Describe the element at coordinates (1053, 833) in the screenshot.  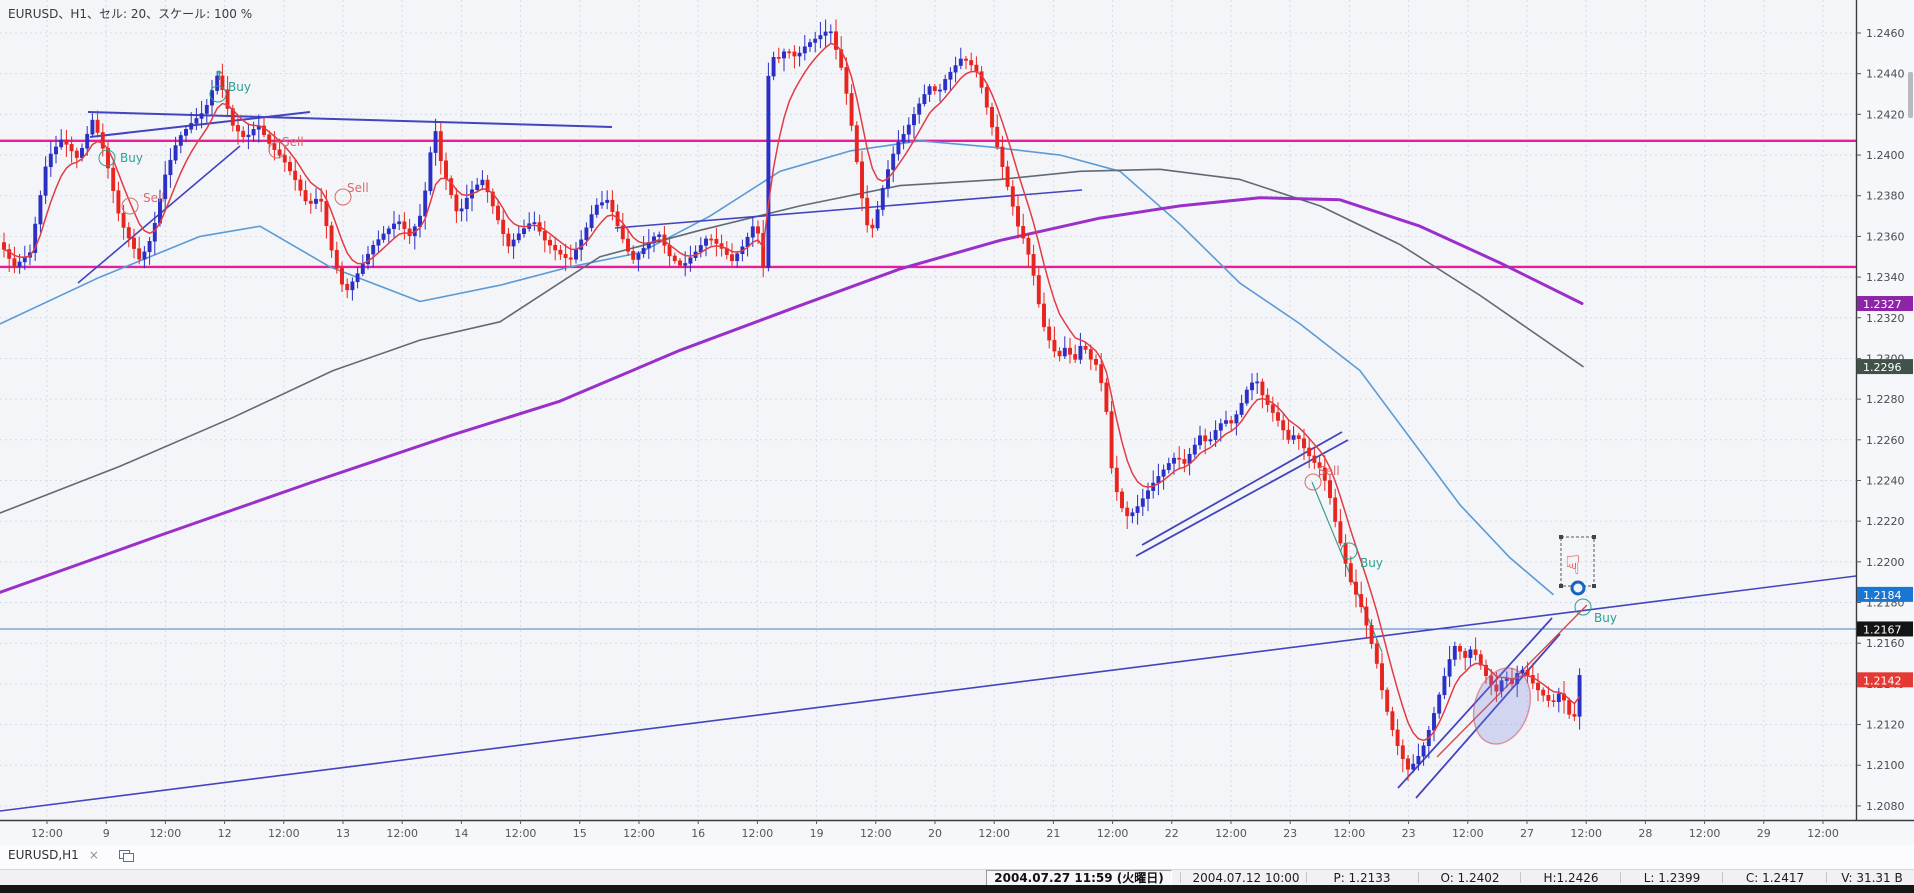
I see `time-axis-label: 21` at that location.